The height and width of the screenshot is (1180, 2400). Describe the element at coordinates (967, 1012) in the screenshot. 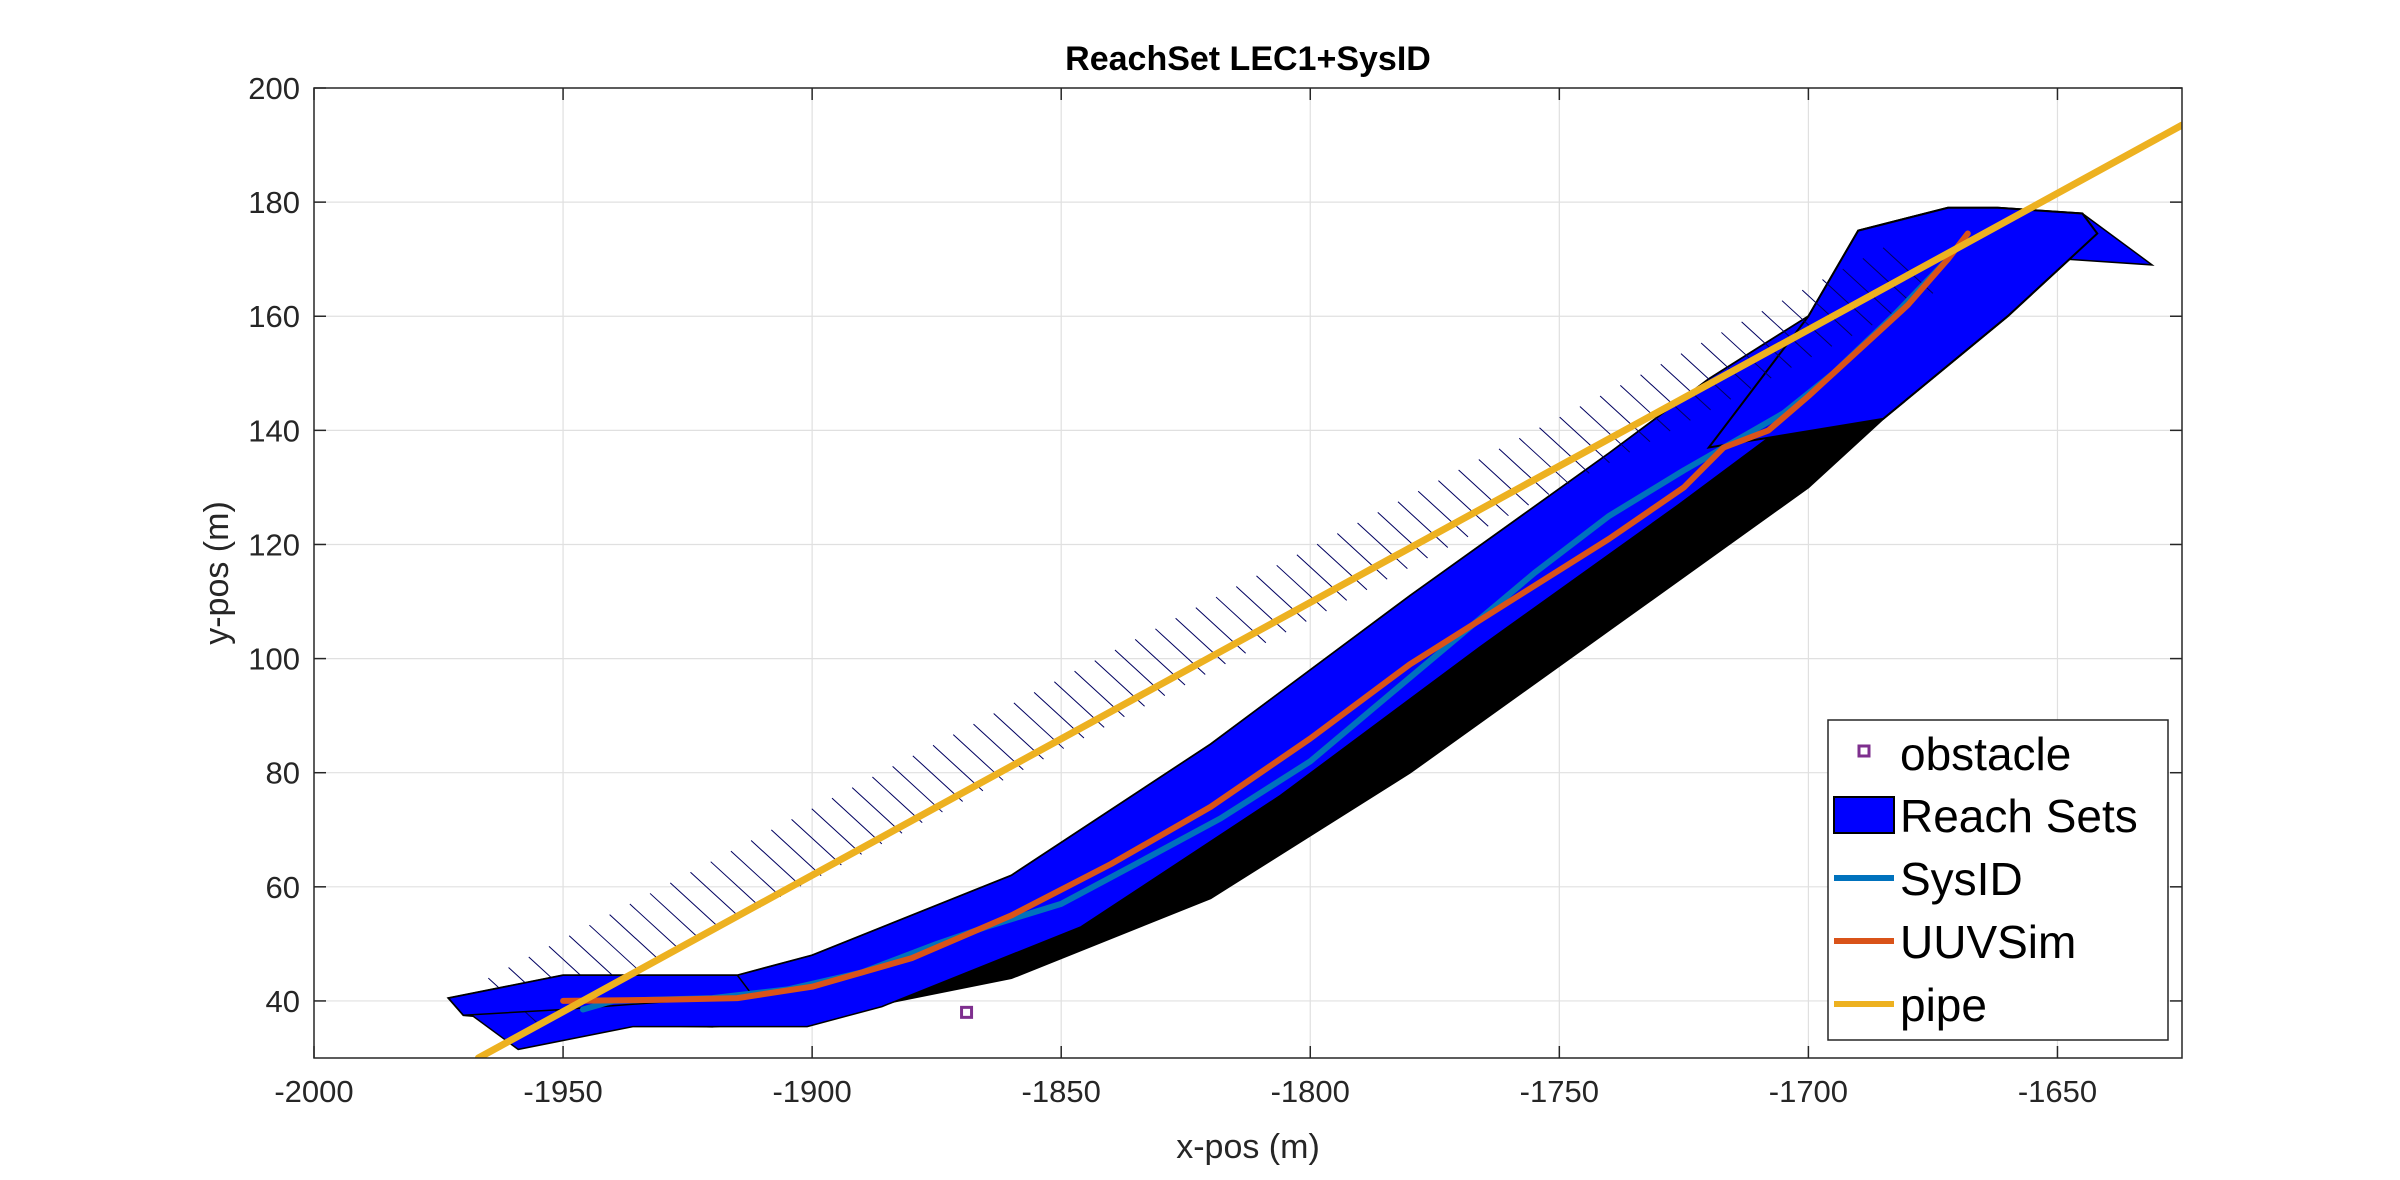

I see `obstacle-marker` at that location.